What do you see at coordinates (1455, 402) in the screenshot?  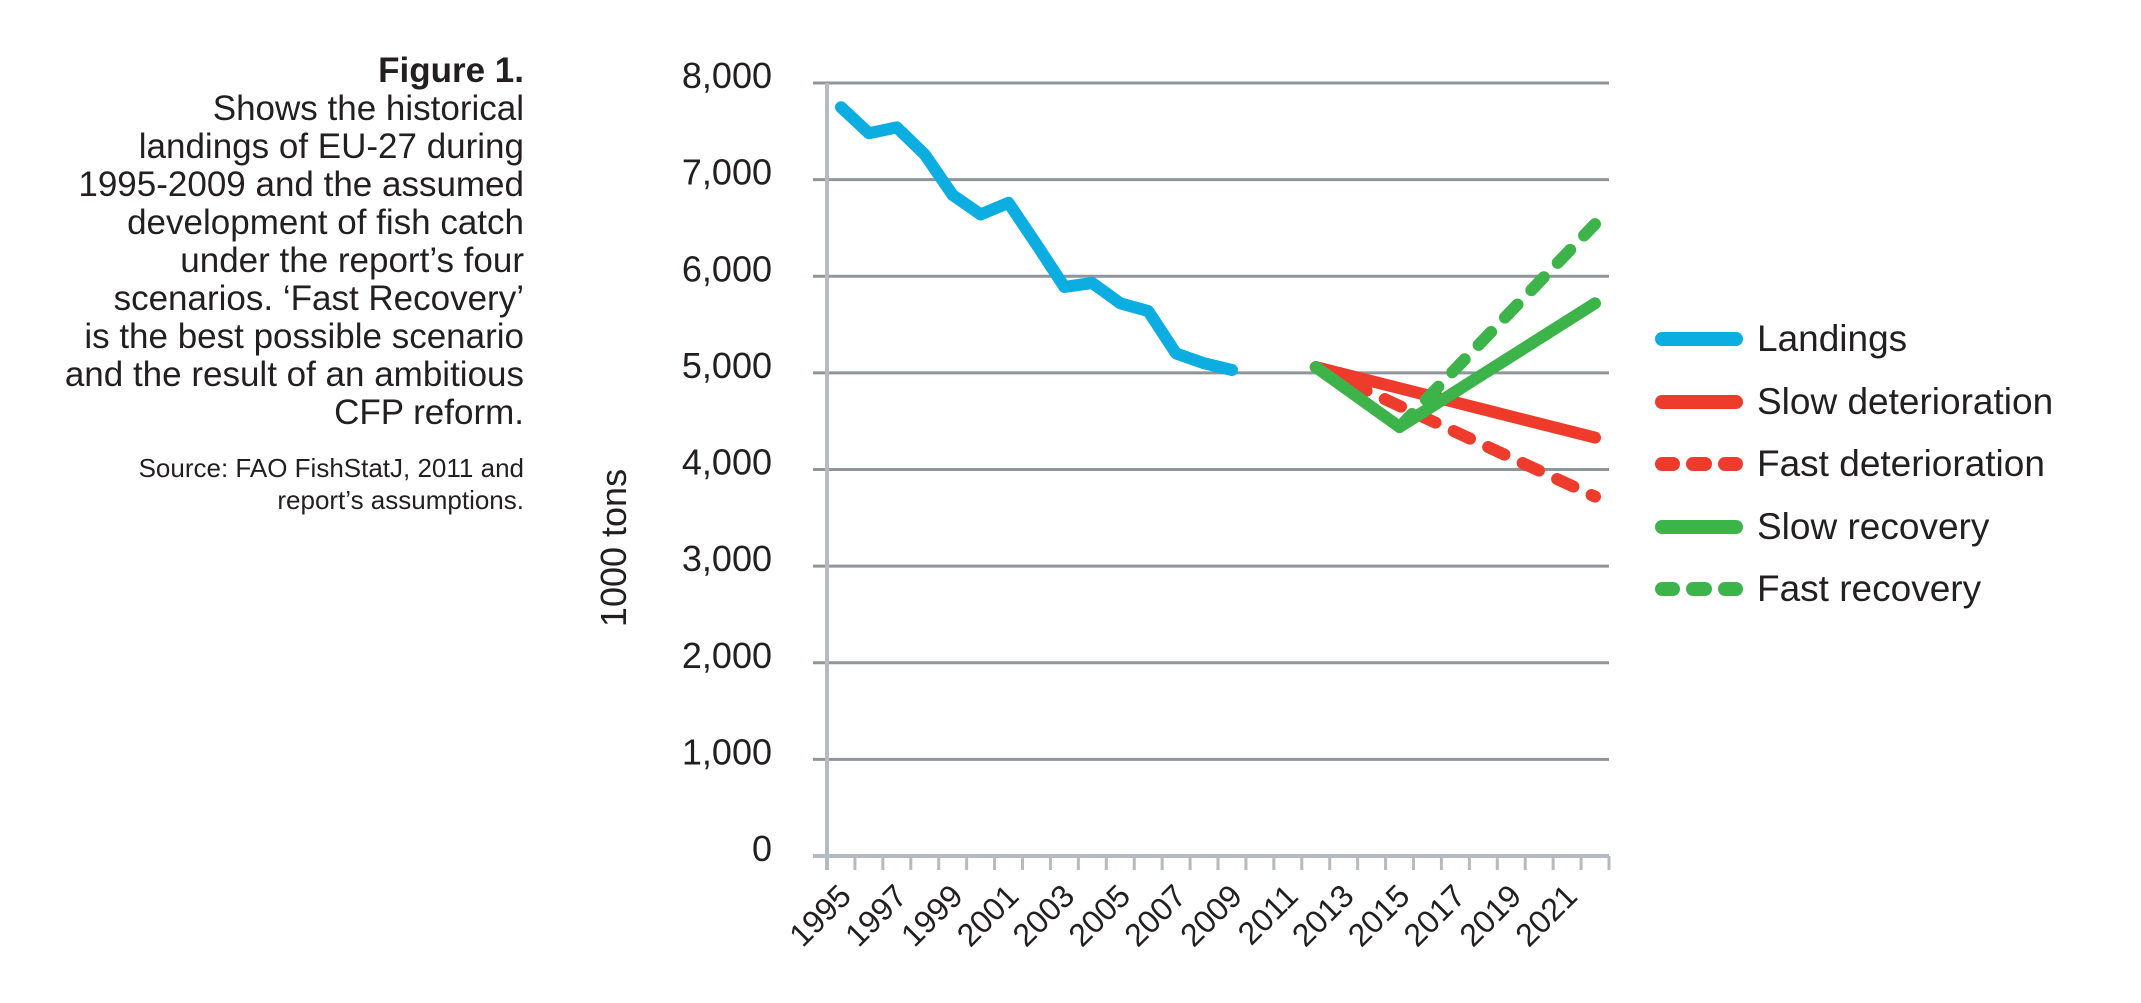 I see `series-slow-deterioration` at bounding box center [1455, 402].